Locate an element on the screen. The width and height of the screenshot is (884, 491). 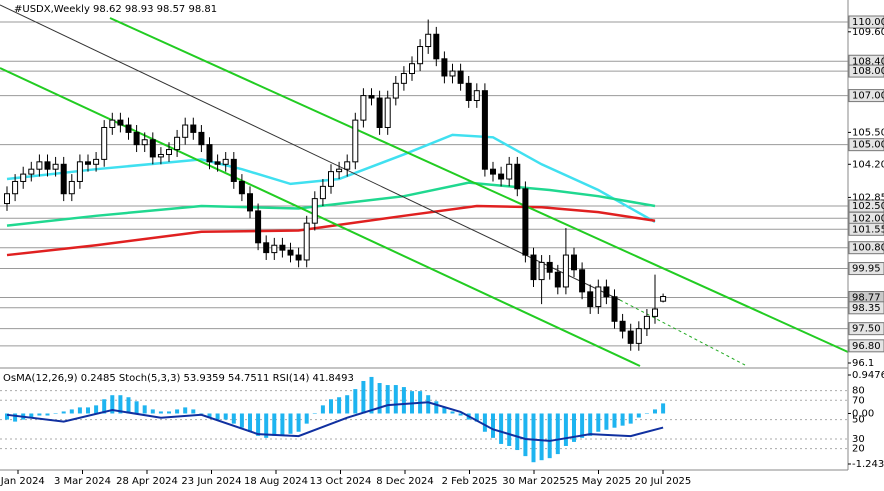
x-tick-label: 30 Mar 2025 is located at coordinates (533, 481).